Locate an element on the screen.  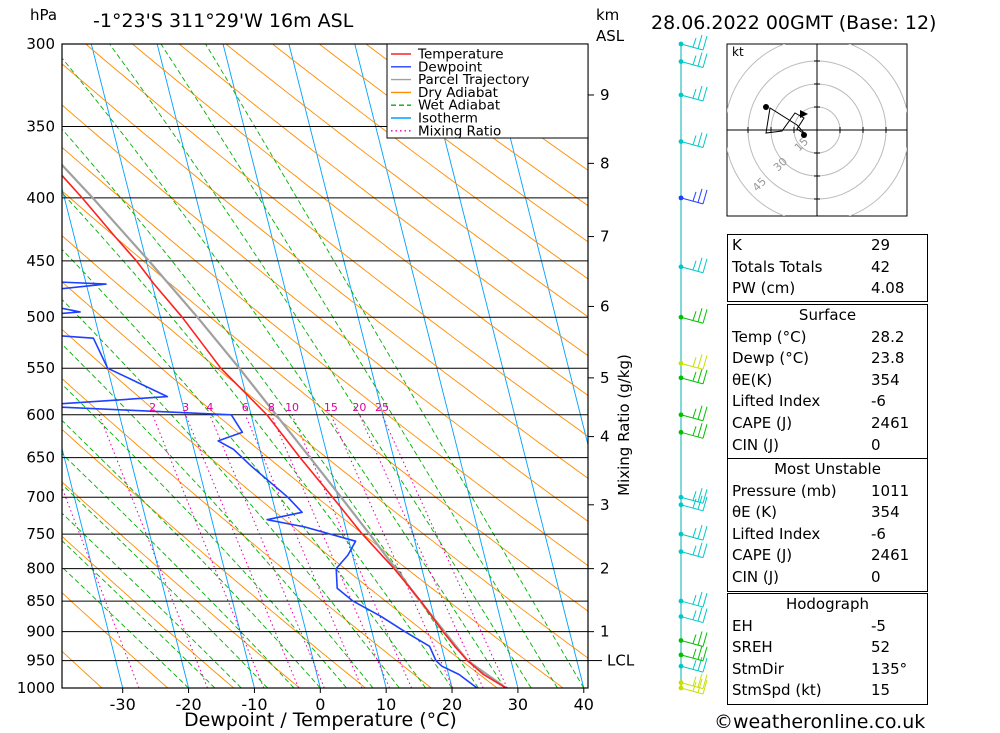
hodo-row: SREH 52 is located at coordinates (827, 648).